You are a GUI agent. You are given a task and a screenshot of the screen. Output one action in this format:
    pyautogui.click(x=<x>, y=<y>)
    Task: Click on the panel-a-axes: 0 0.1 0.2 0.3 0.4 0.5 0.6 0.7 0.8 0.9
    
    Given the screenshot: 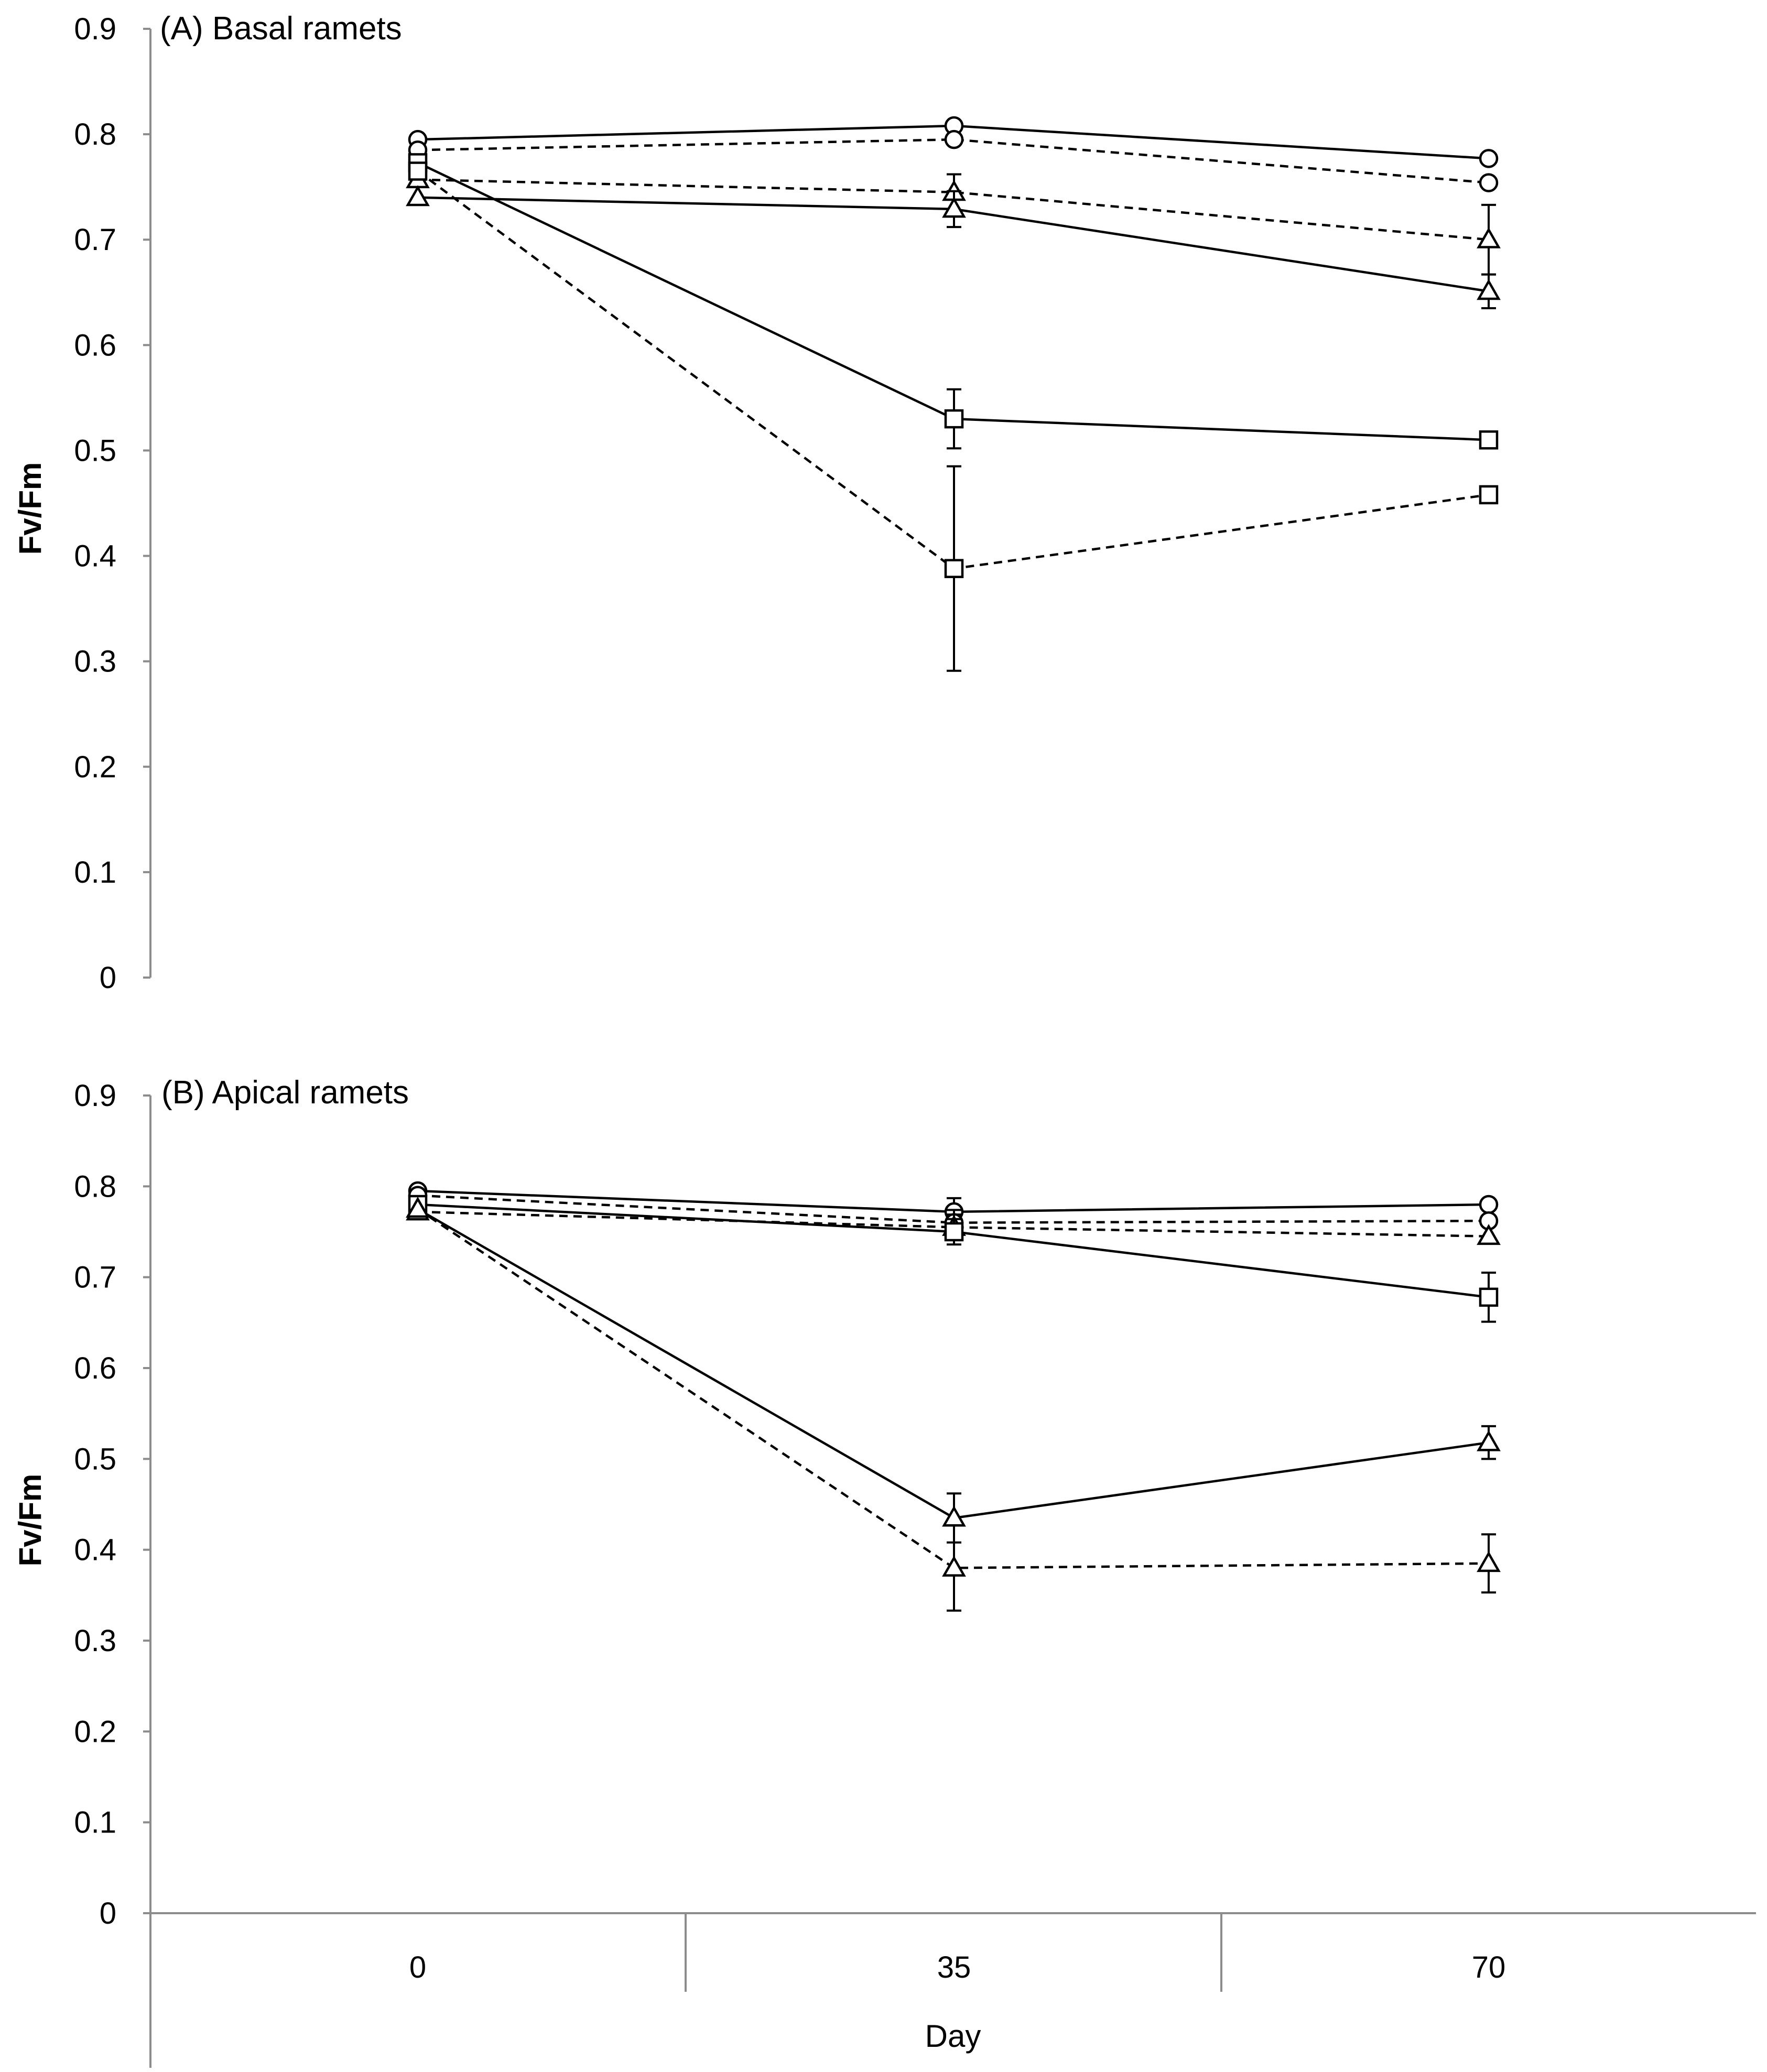 What is the action you would take?
    pyautogui.click(x=112, y=503)
    